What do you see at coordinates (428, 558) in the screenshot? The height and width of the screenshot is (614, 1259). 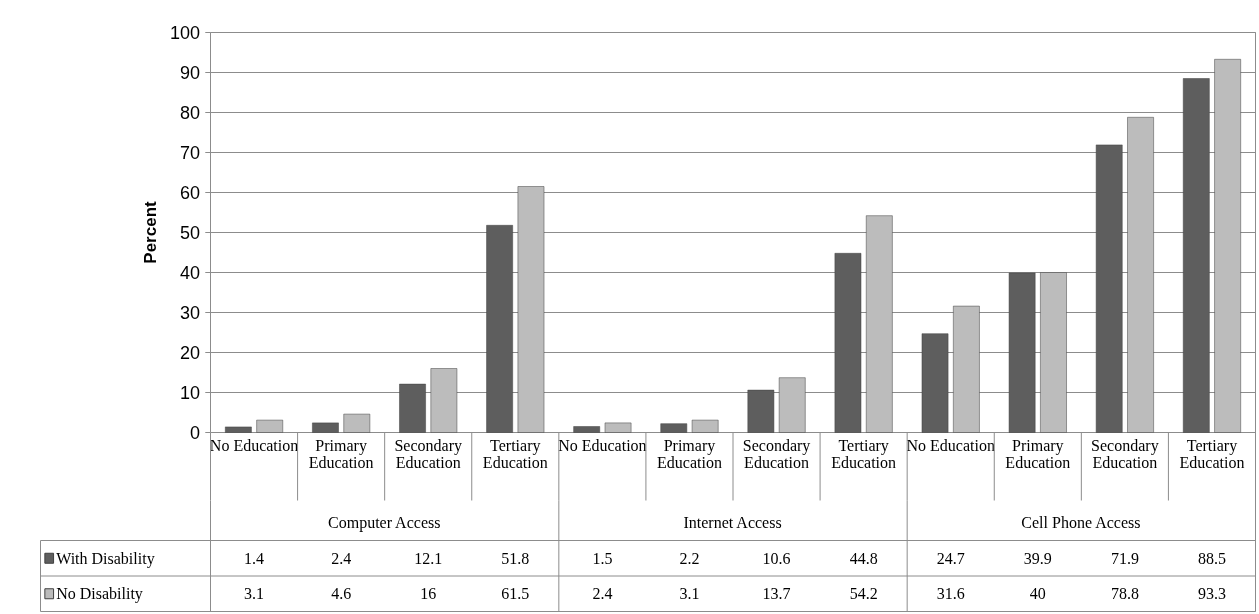 I see `data-label: 12.1` at bounding box center [428, 558].